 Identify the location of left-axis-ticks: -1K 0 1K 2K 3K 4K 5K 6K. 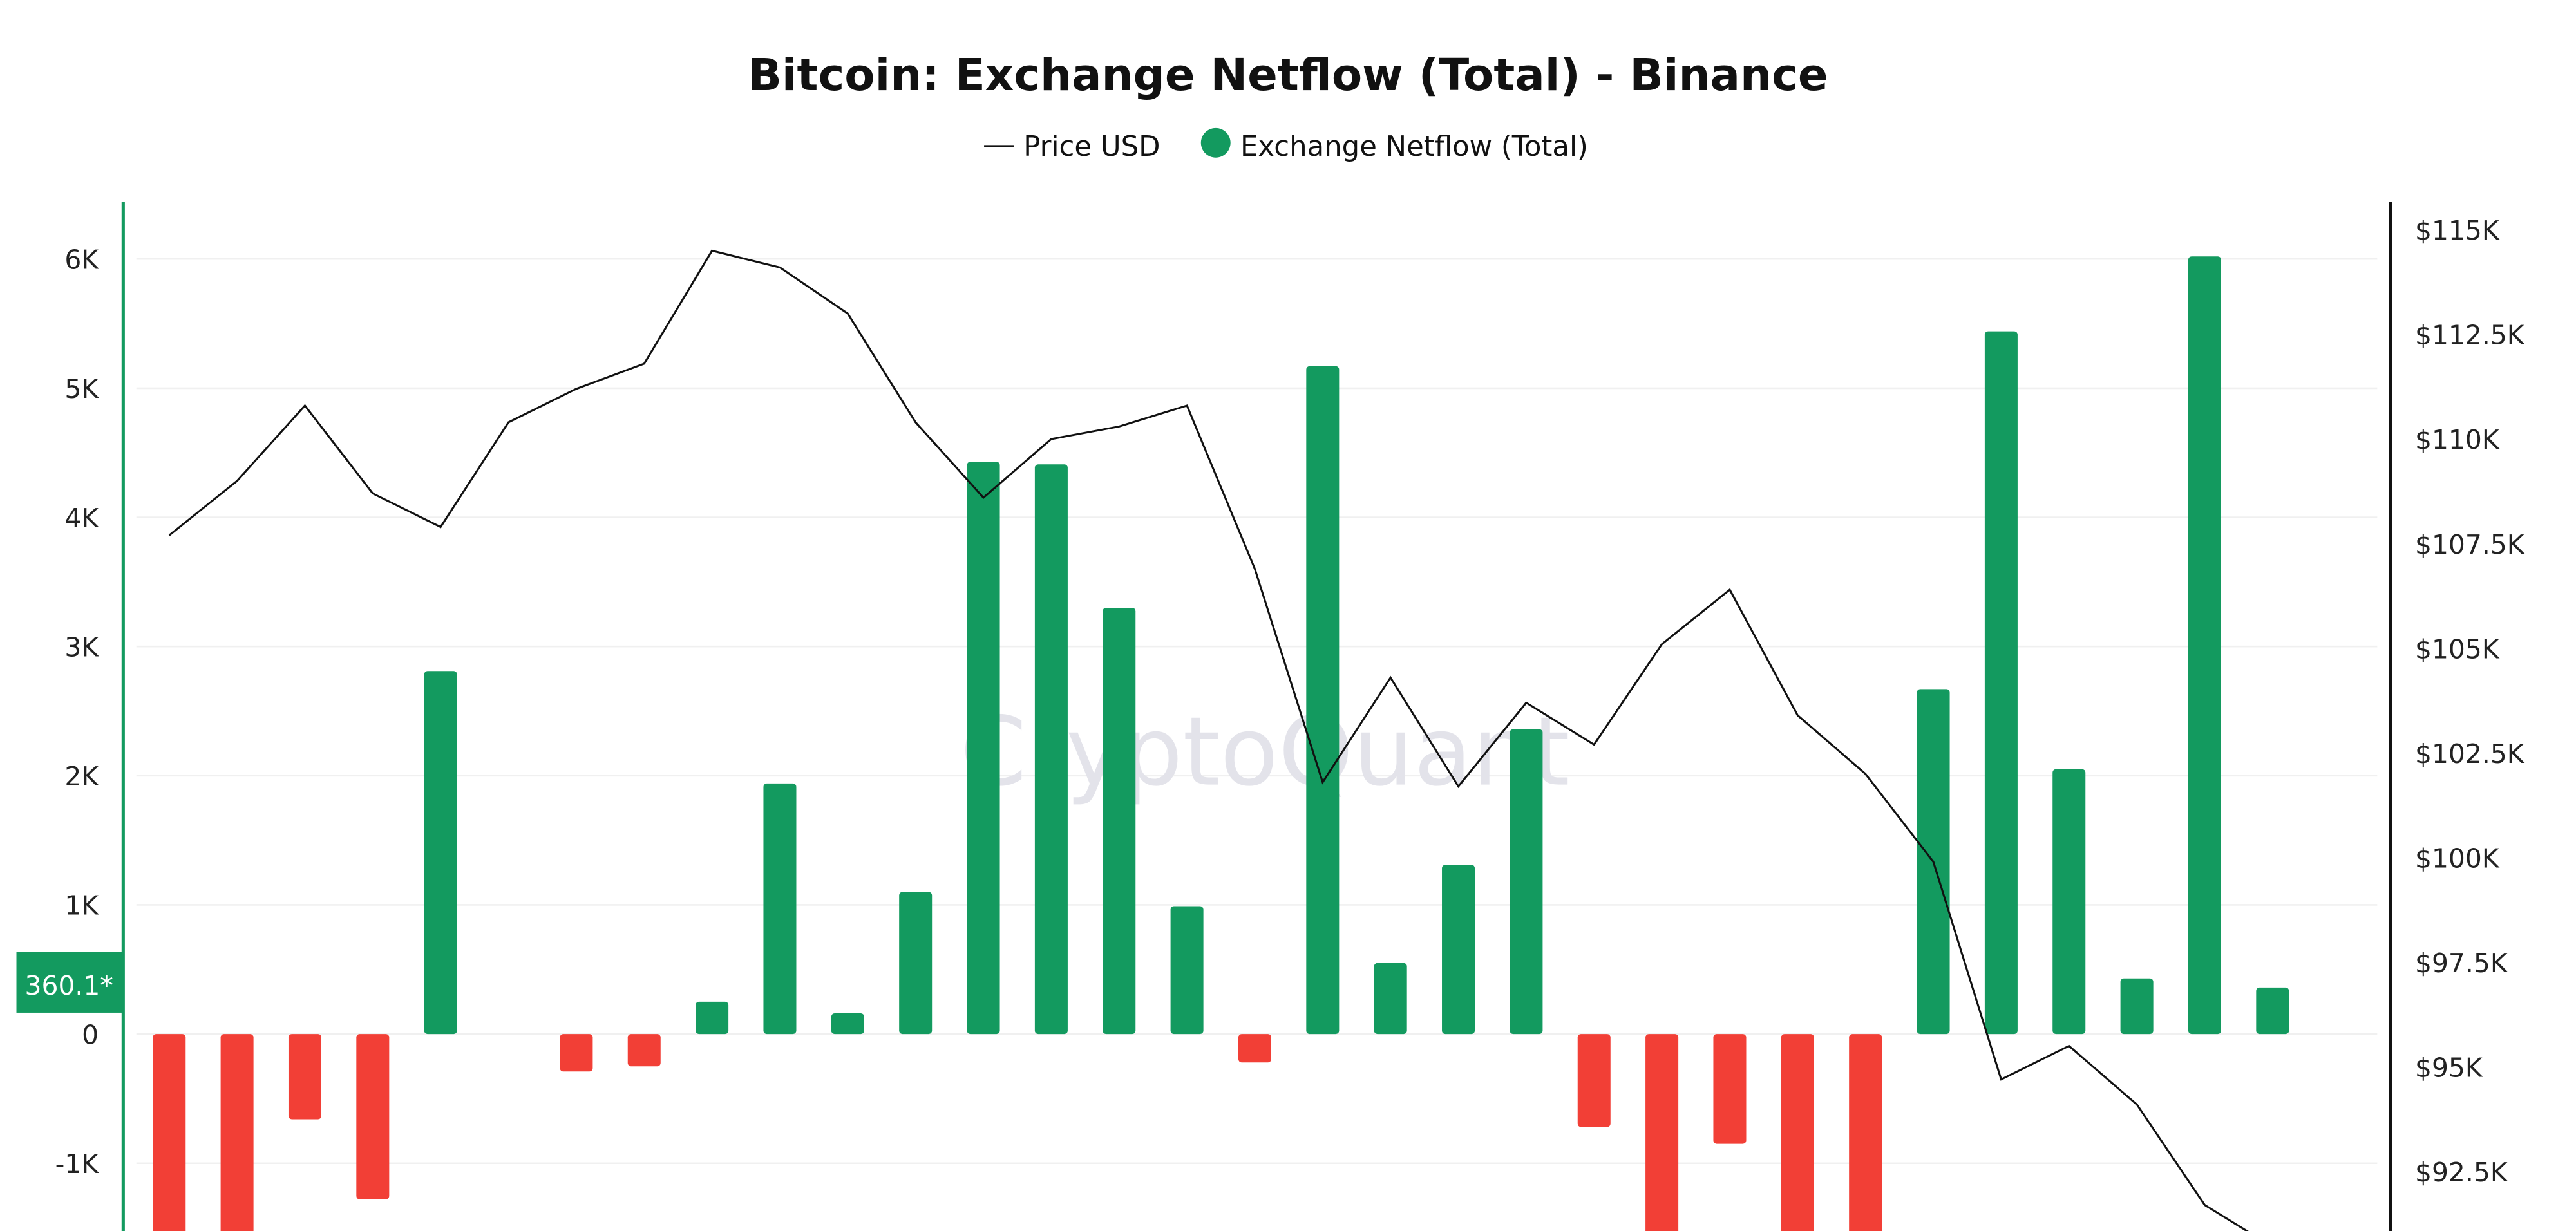
(77, 712).